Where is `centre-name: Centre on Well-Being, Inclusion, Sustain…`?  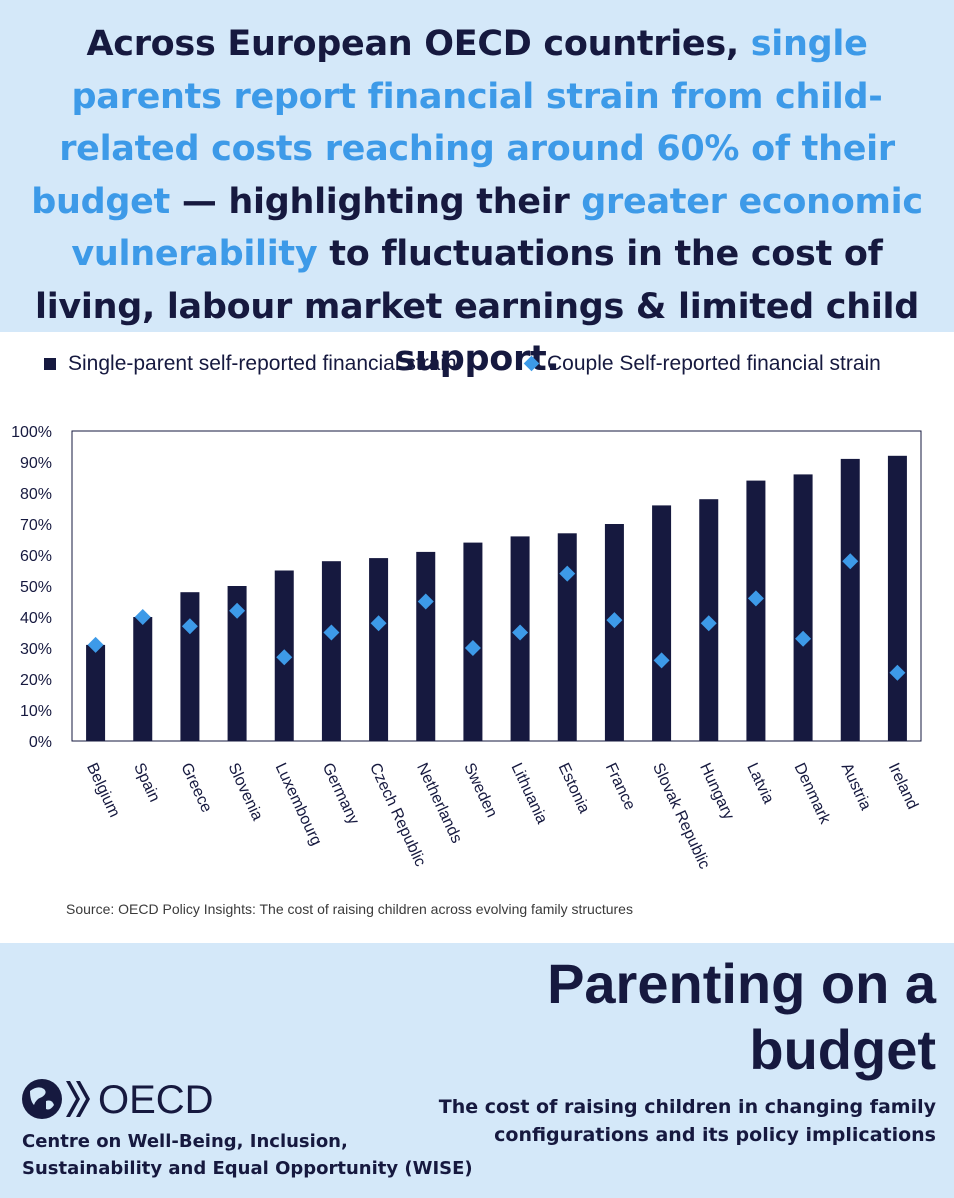
centre-name: Centre on Well-Being, Inclusion, Sustain… is located at coordinates (247, 1155).